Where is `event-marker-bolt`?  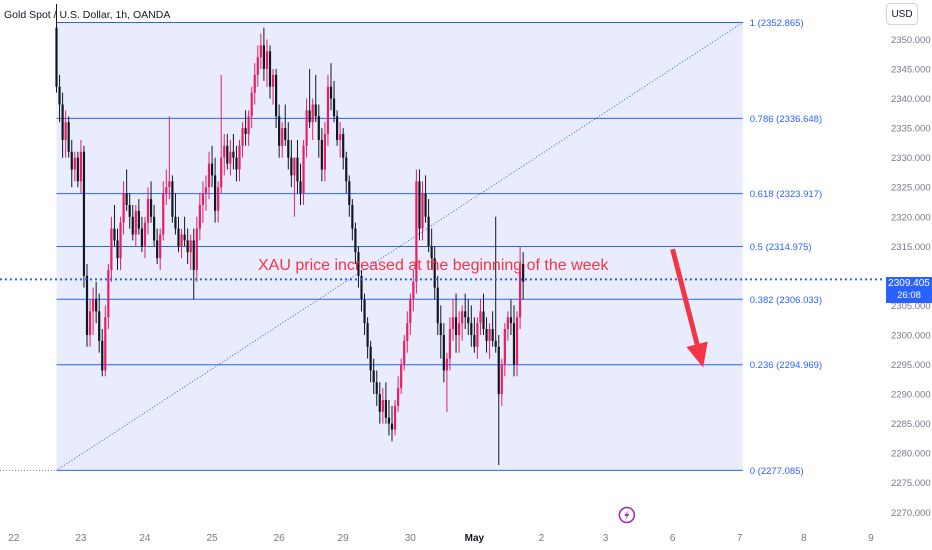
event-marker-bolt is located at coordinates (627, 515).